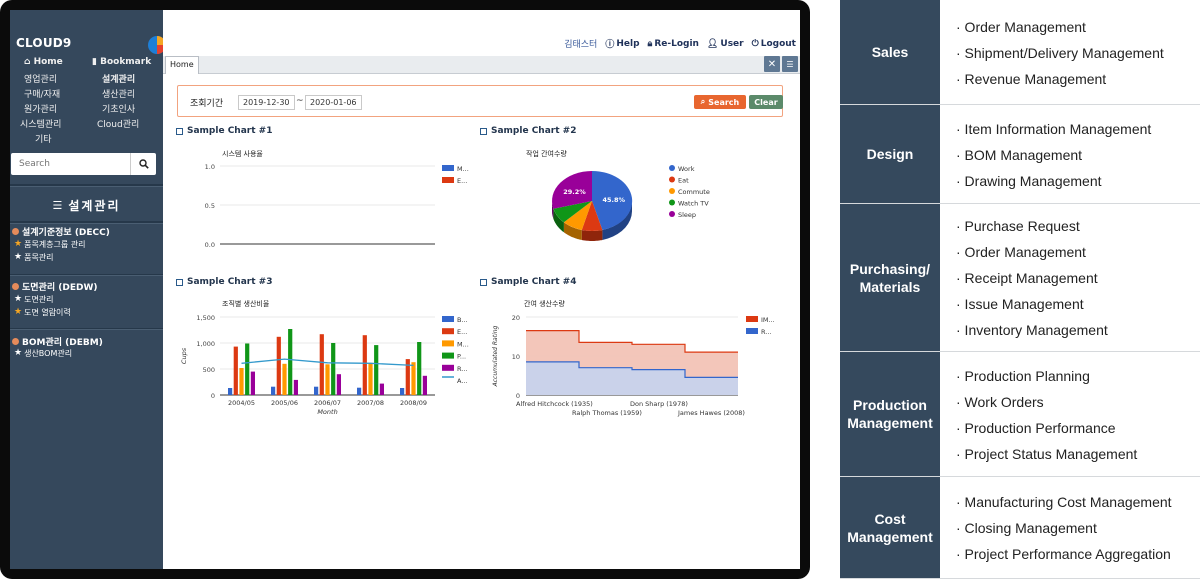 This screenshot has height=579, width=1200. I want to click on nav-bookmark: ▮ Bookmark, so click(122, 62).